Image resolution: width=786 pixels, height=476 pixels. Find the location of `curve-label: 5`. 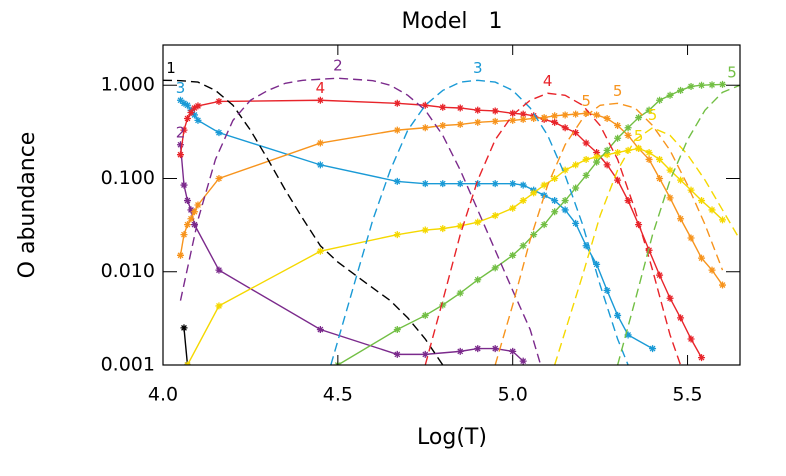

curve-label: 5 is located at coordinates (639, 136).